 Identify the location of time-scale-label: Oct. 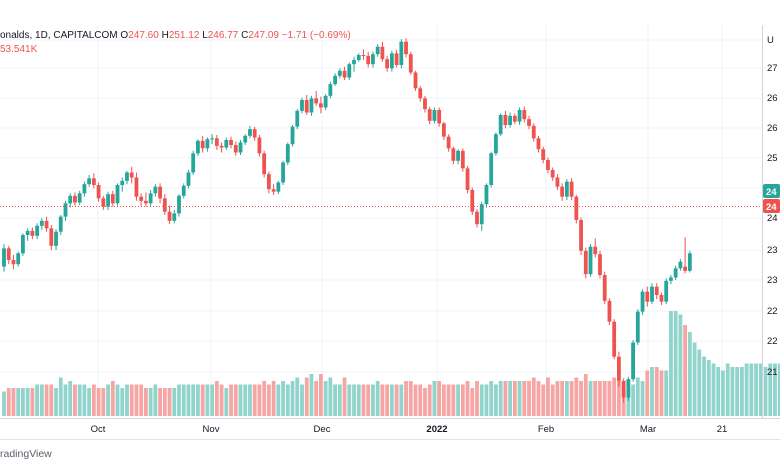
(98, 429).